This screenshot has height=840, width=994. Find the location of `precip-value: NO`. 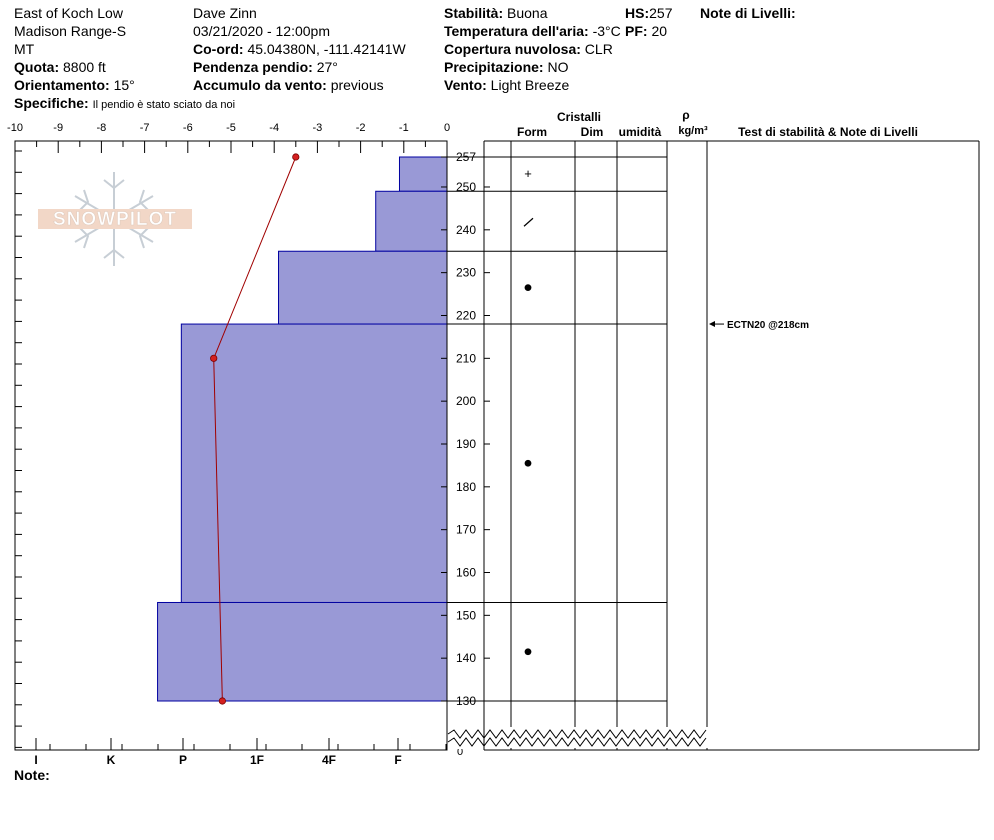

precip-value: NO is located at coordinates (558, 67).